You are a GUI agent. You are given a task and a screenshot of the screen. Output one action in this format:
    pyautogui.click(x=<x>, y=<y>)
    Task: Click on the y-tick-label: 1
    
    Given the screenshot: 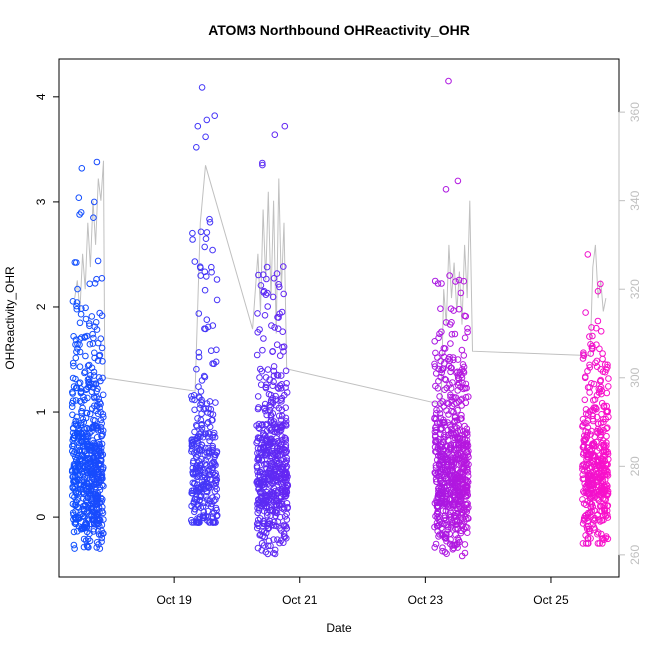 What is the action you would take?
    pyautogui.click(x=41, y=411)
    